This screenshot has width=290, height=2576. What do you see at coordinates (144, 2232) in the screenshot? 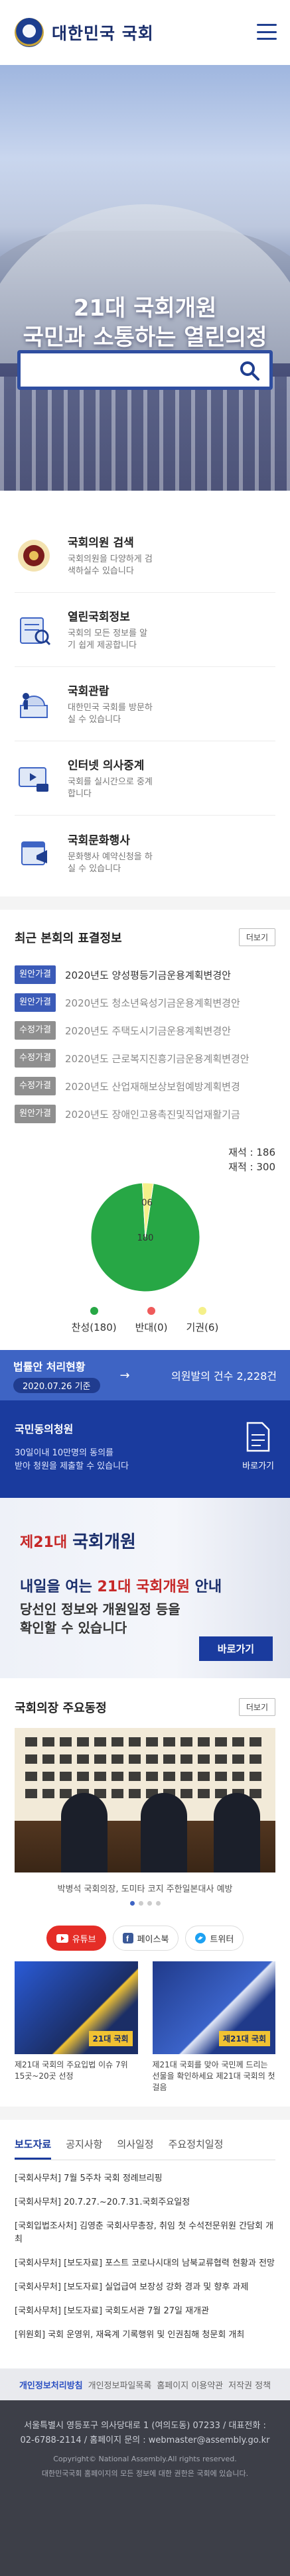
I see `news-item: [국회입법조사처] 김영춘 국회사무총장, 취임 첫 수석전문위원 간담회 개최` at bounding box center [144, 2232].